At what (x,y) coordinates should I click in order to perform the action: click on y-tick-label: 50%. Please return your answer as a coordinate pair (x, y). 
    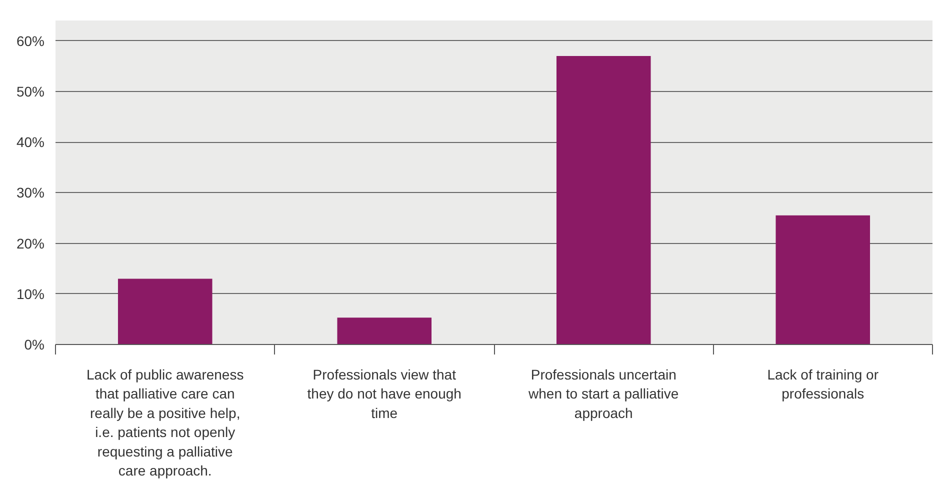
    Looking at the image, I should click on (30, 91).